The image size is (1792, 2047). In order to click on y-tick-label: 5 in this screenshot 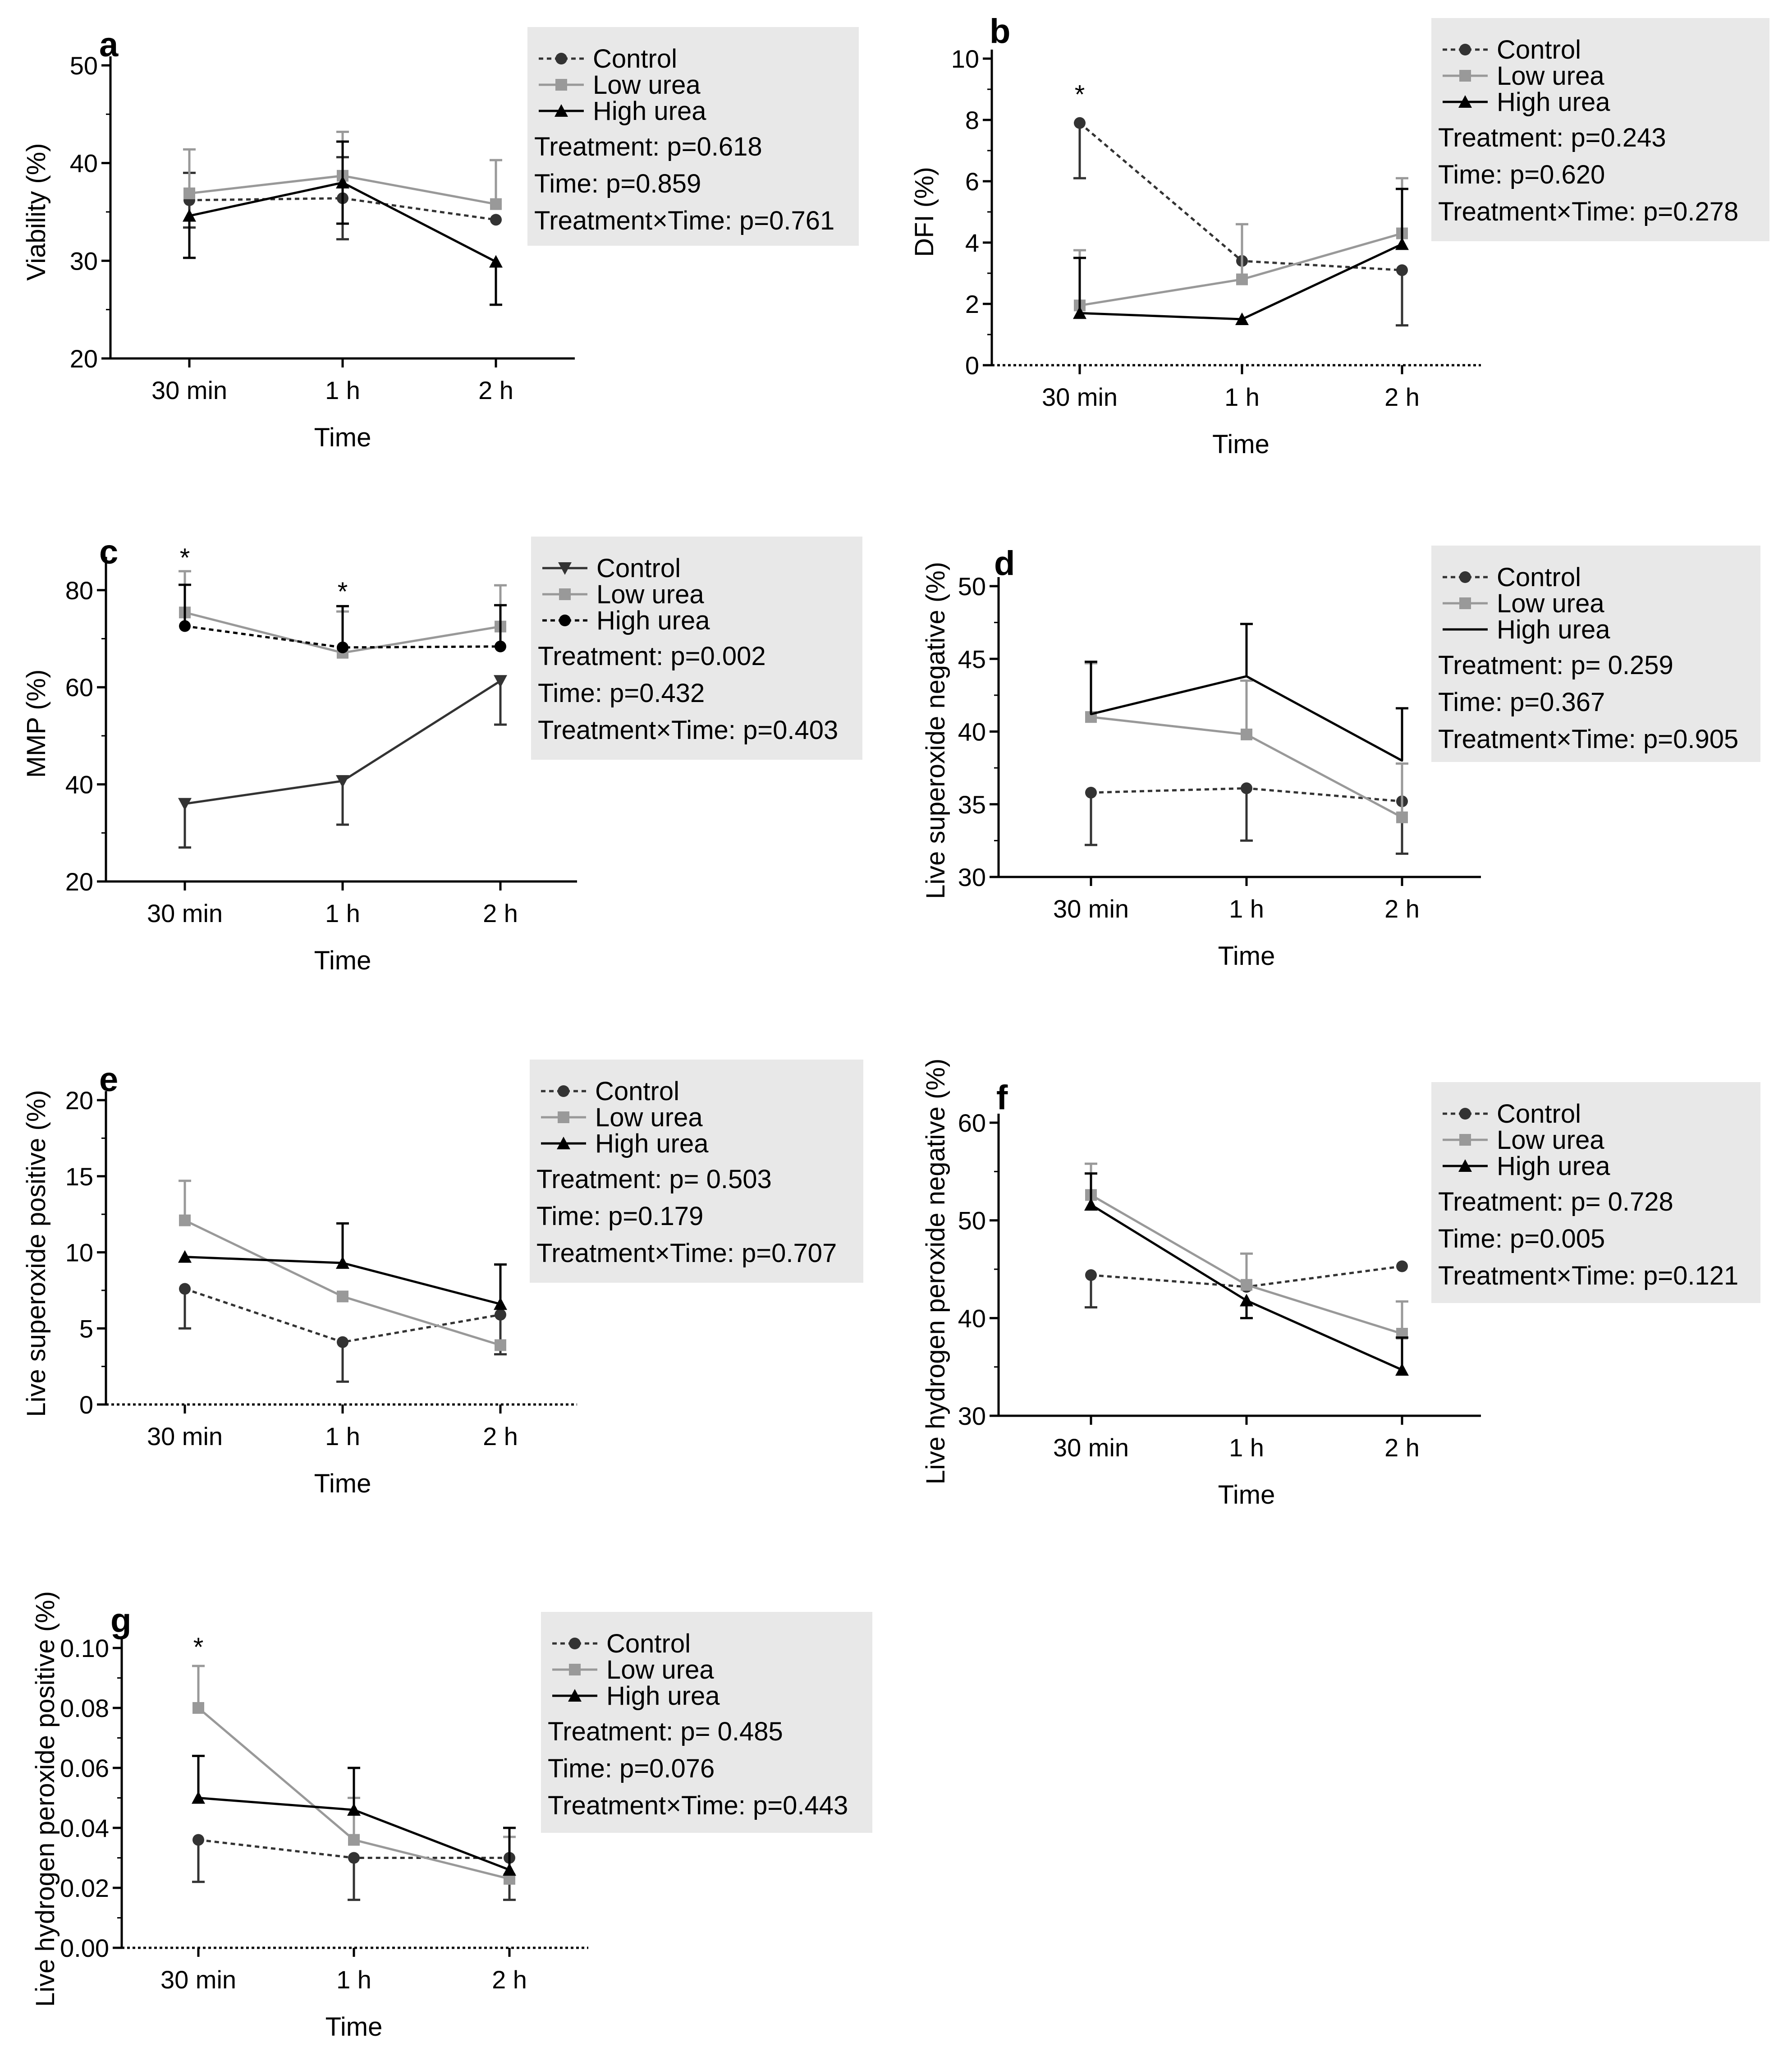, I will do `click(86, 1328)`.